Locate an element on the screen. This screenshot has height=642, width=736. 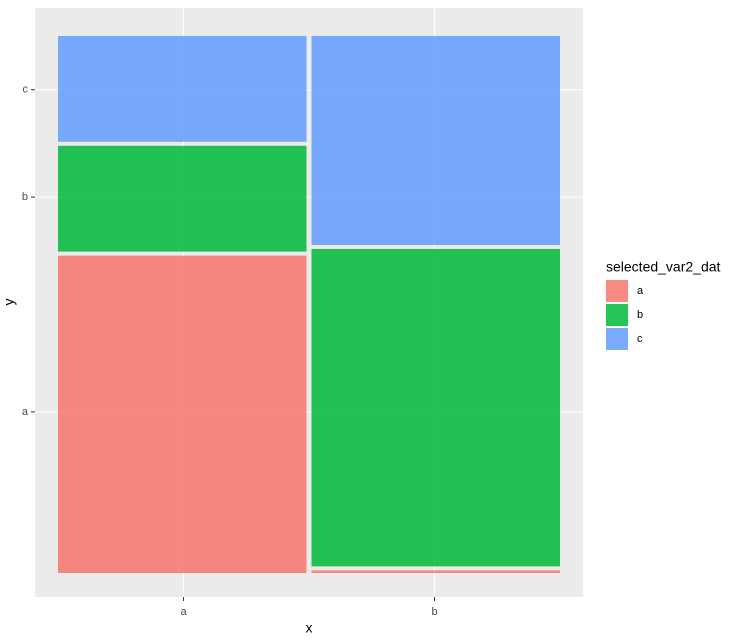
legend-label: c is located at coordinates (640, 339).